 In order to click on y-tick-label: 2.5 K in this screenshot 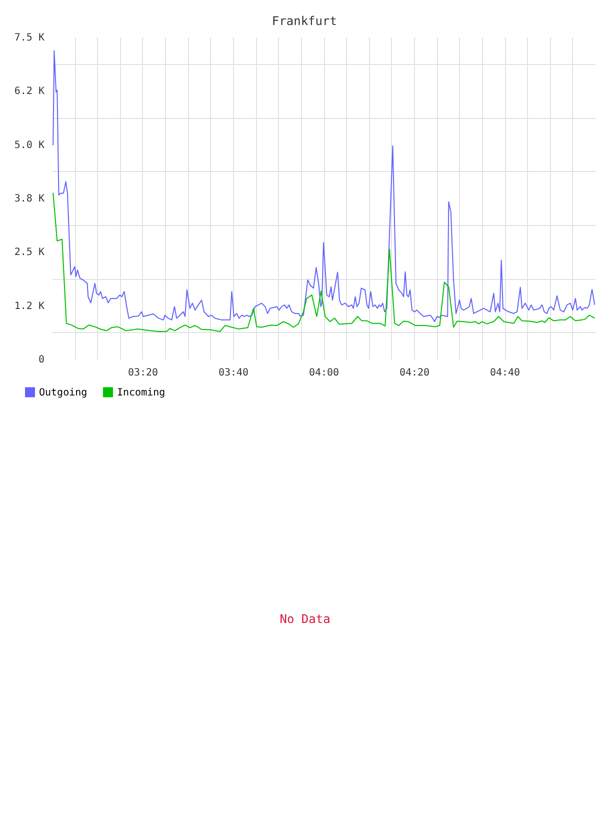, I will do `click(29, 252)`.